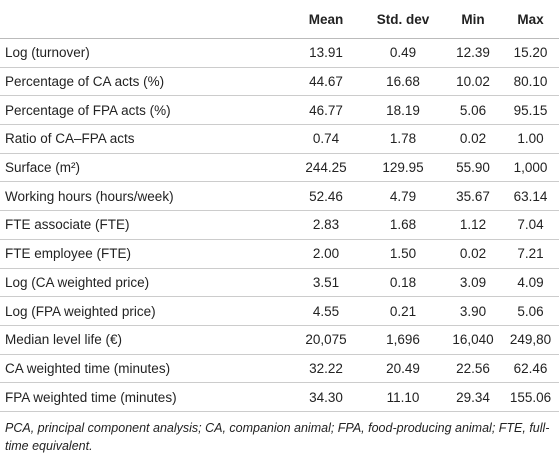 The height and width of the screenshot is (455, 559). What do you see at coordinates (145, 397) in the screenshot?
I see `row-label: FPA weighted time (minutes)` at bounding box center [145, 397].